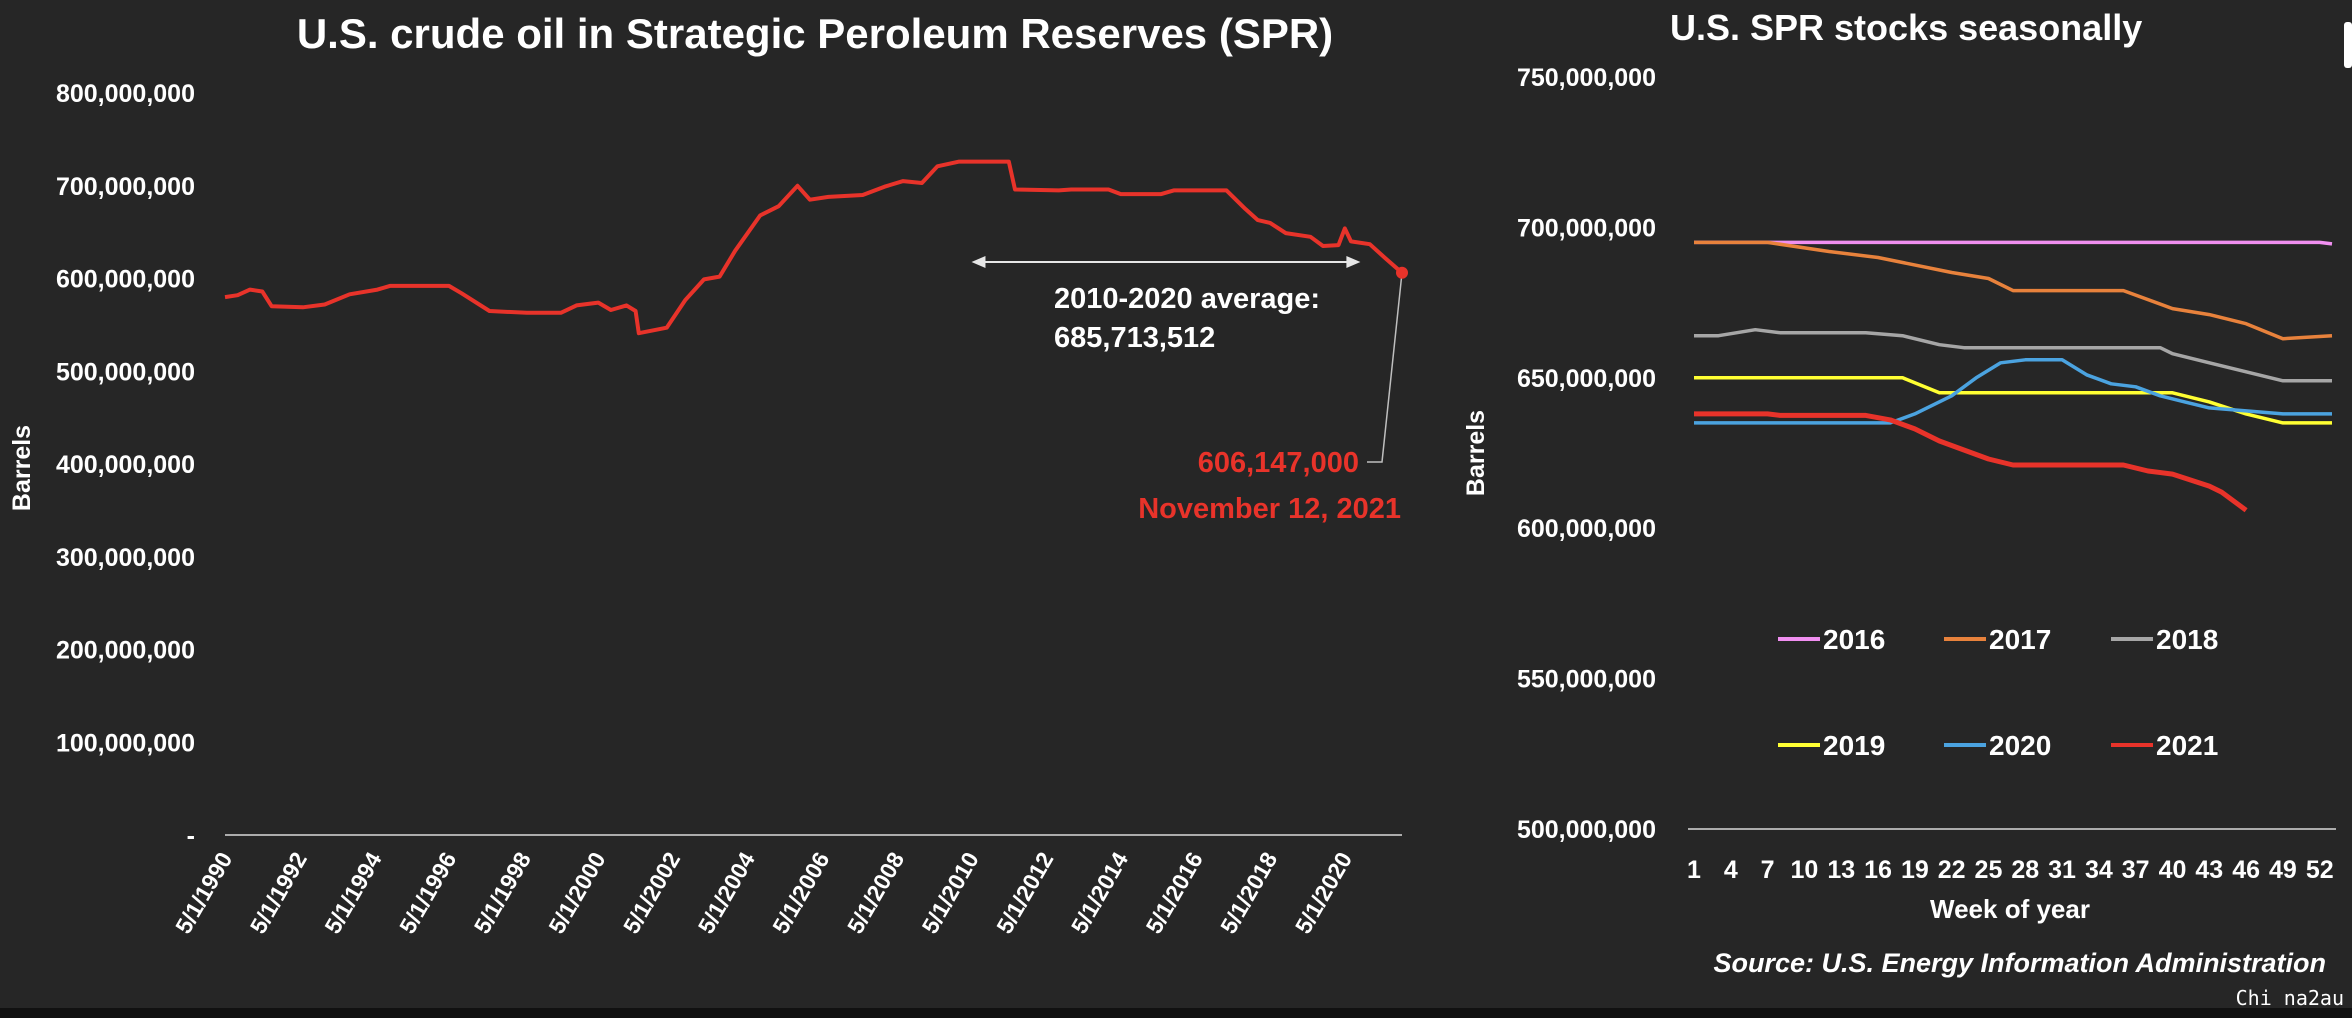  Describe the element at coordinates (125, 558) in the screenshot. I see `left-y-tick-label: 300,000,000` at that location.